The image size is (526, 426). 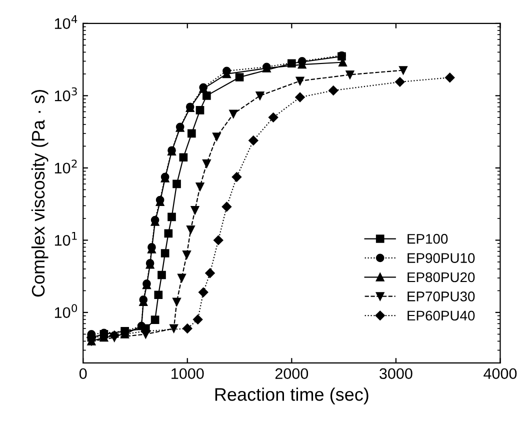 What do you see at coordinates (500, 374) in the screenshot?
I see `x-tick-label: 4000` at bounding box center [500, 374].